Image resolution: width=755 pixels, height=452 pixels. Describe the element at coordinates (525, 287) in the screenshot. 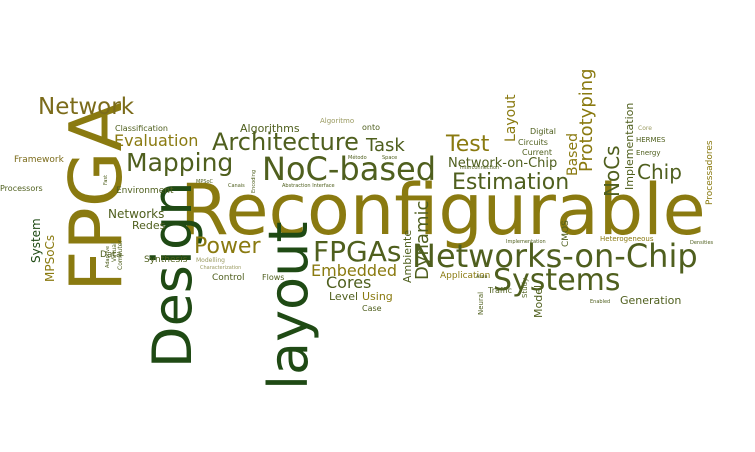

I see `word-study: Study` at that location.